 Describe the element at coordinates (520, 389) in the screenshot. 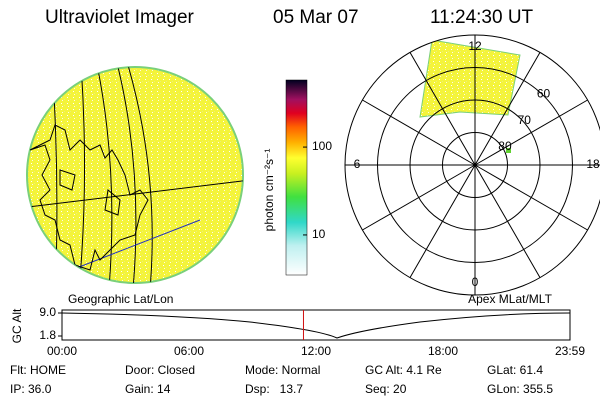

I see `status-field: GLon: 355.5` at that location.